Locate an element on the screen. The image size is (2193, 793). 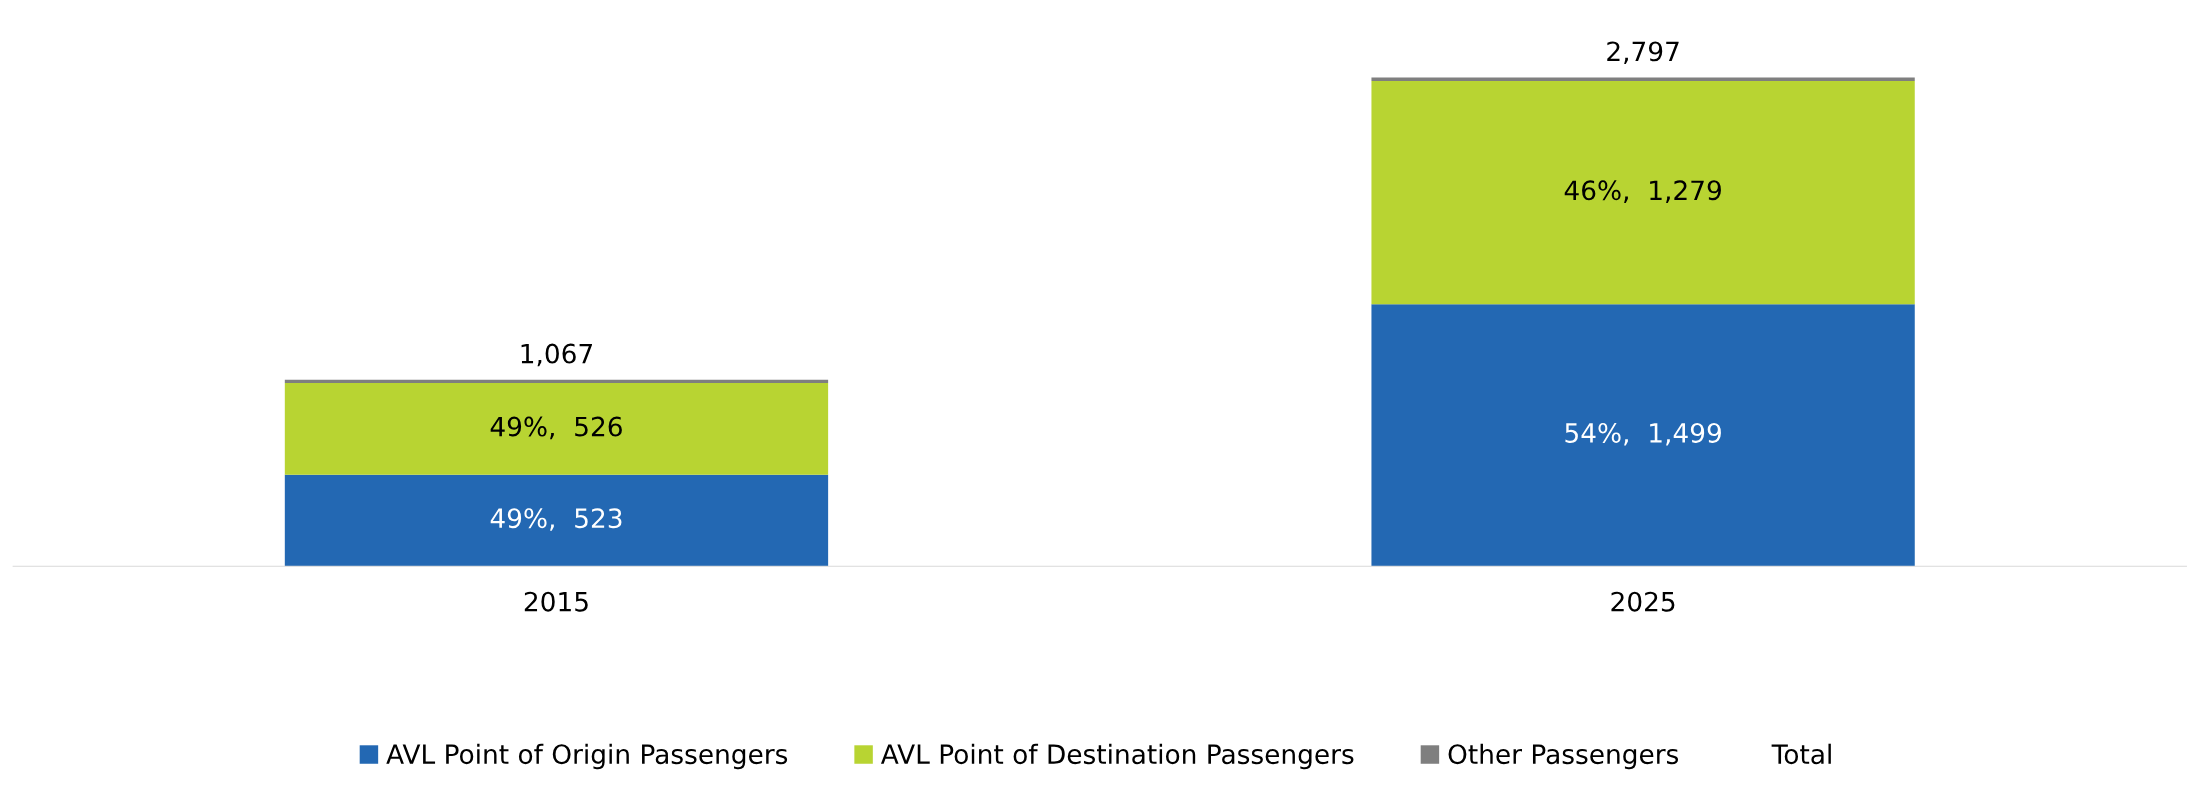
data-label: 49%, 526 is located at coordinates (556, 428).